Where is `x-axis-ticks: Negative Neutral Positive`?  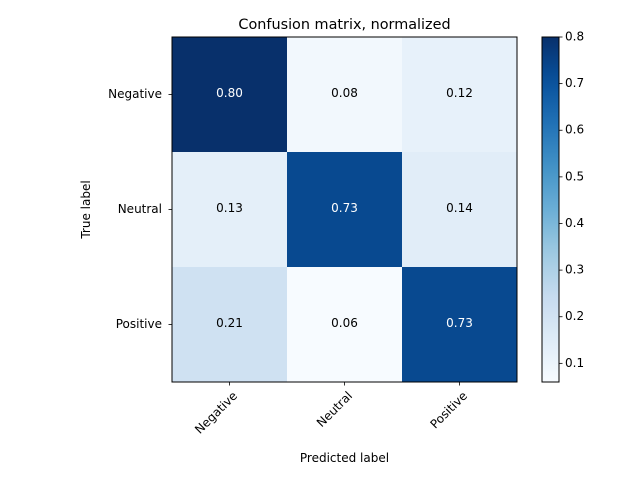
x-axis-ticks: Negative Neutral Positive is located at coordinates (331, 409).